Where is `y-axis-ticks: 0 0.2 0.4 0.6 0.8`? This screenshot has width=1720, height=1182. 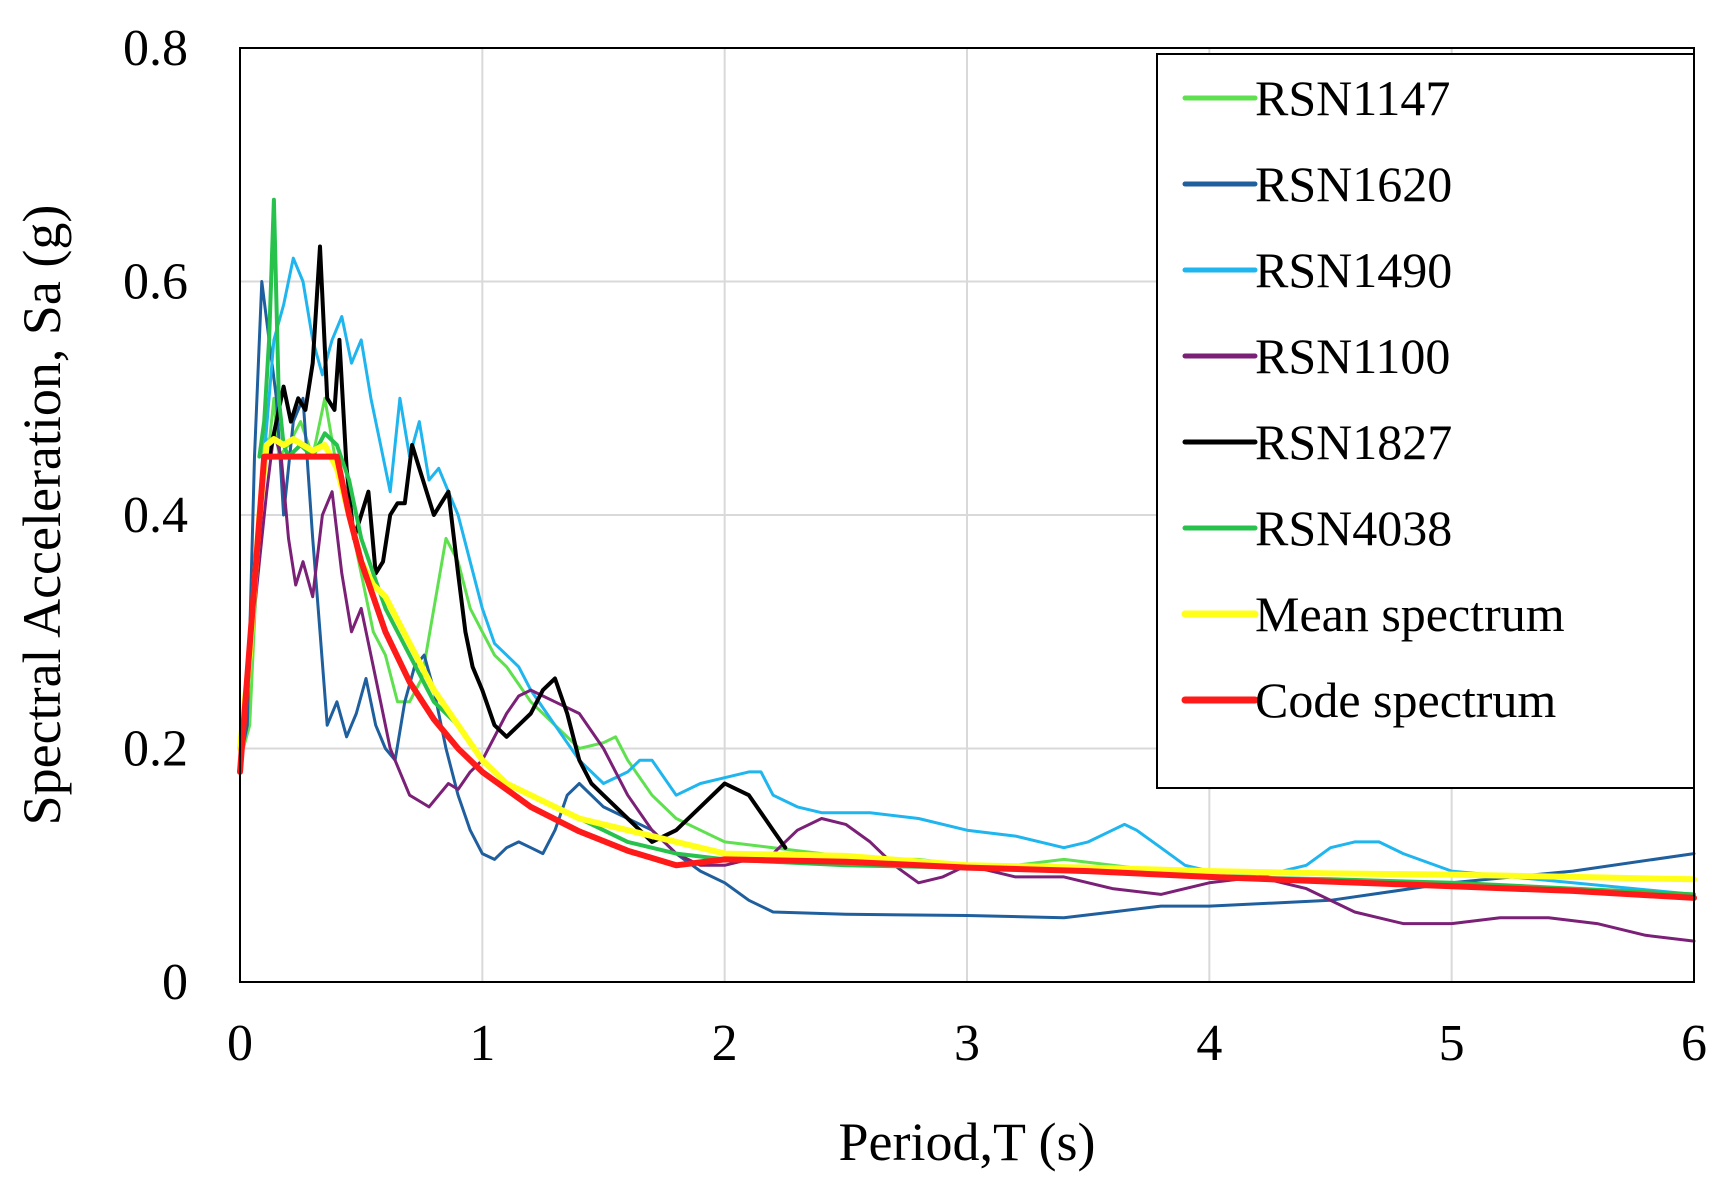
y-axis-ticks: 0 0.2 0.4 0.6 0.8 is located at coordinates (155, 515).